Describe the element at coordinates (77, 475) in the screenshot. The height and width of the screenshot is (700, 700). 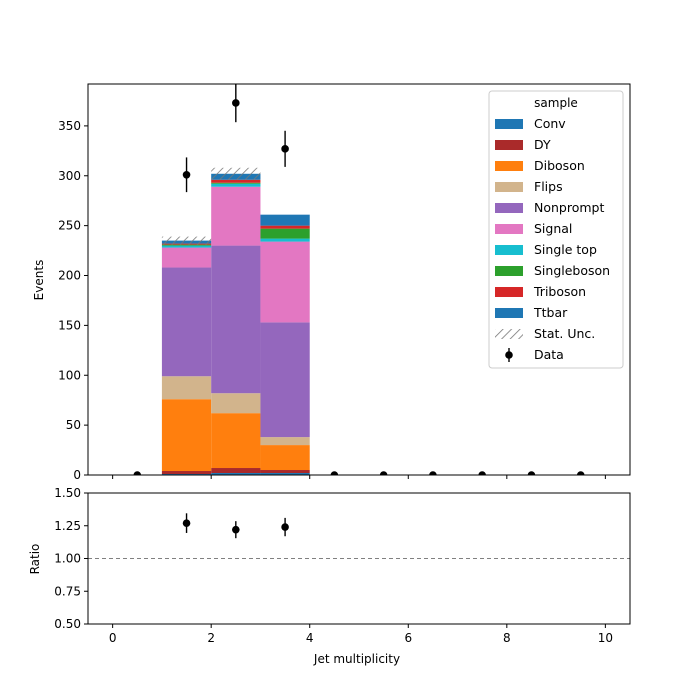
I see `main-ytick-label-0: 0` at that location.